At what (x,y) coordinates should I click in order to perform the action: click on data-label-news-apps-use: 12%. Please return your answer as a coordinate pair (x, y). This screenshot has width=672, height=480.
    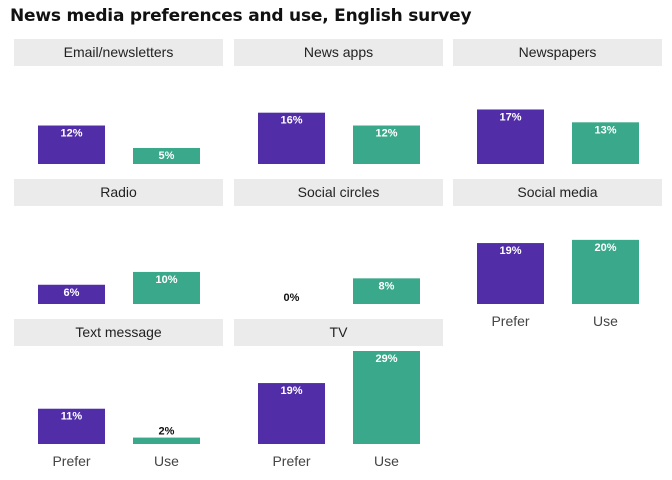
    Looking at the image, I should click on (386, 134).